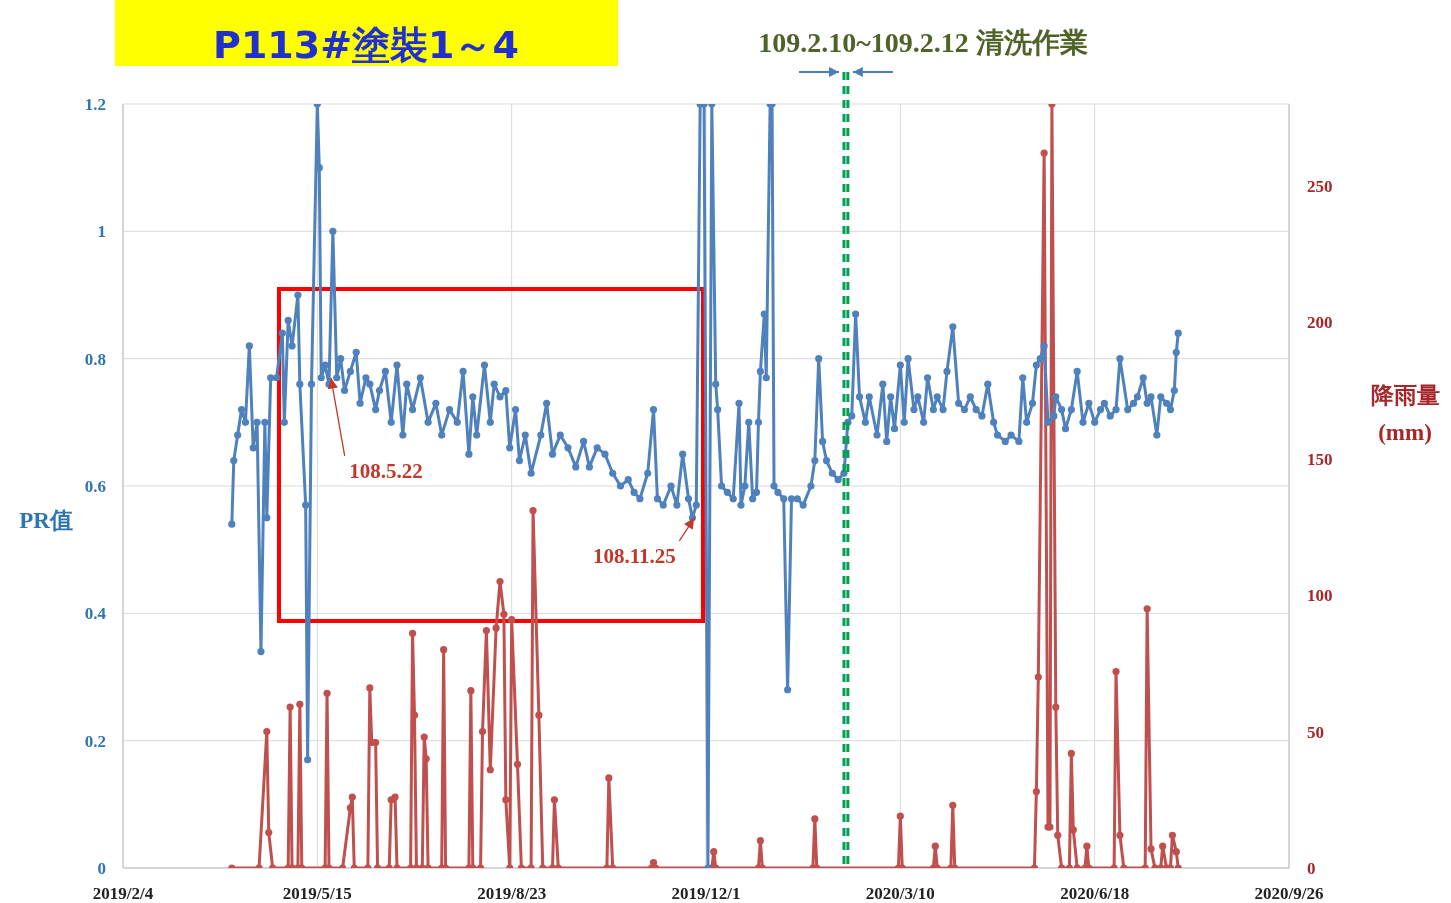  I want to click on annotation: 108.11.25, so click(634, 555).